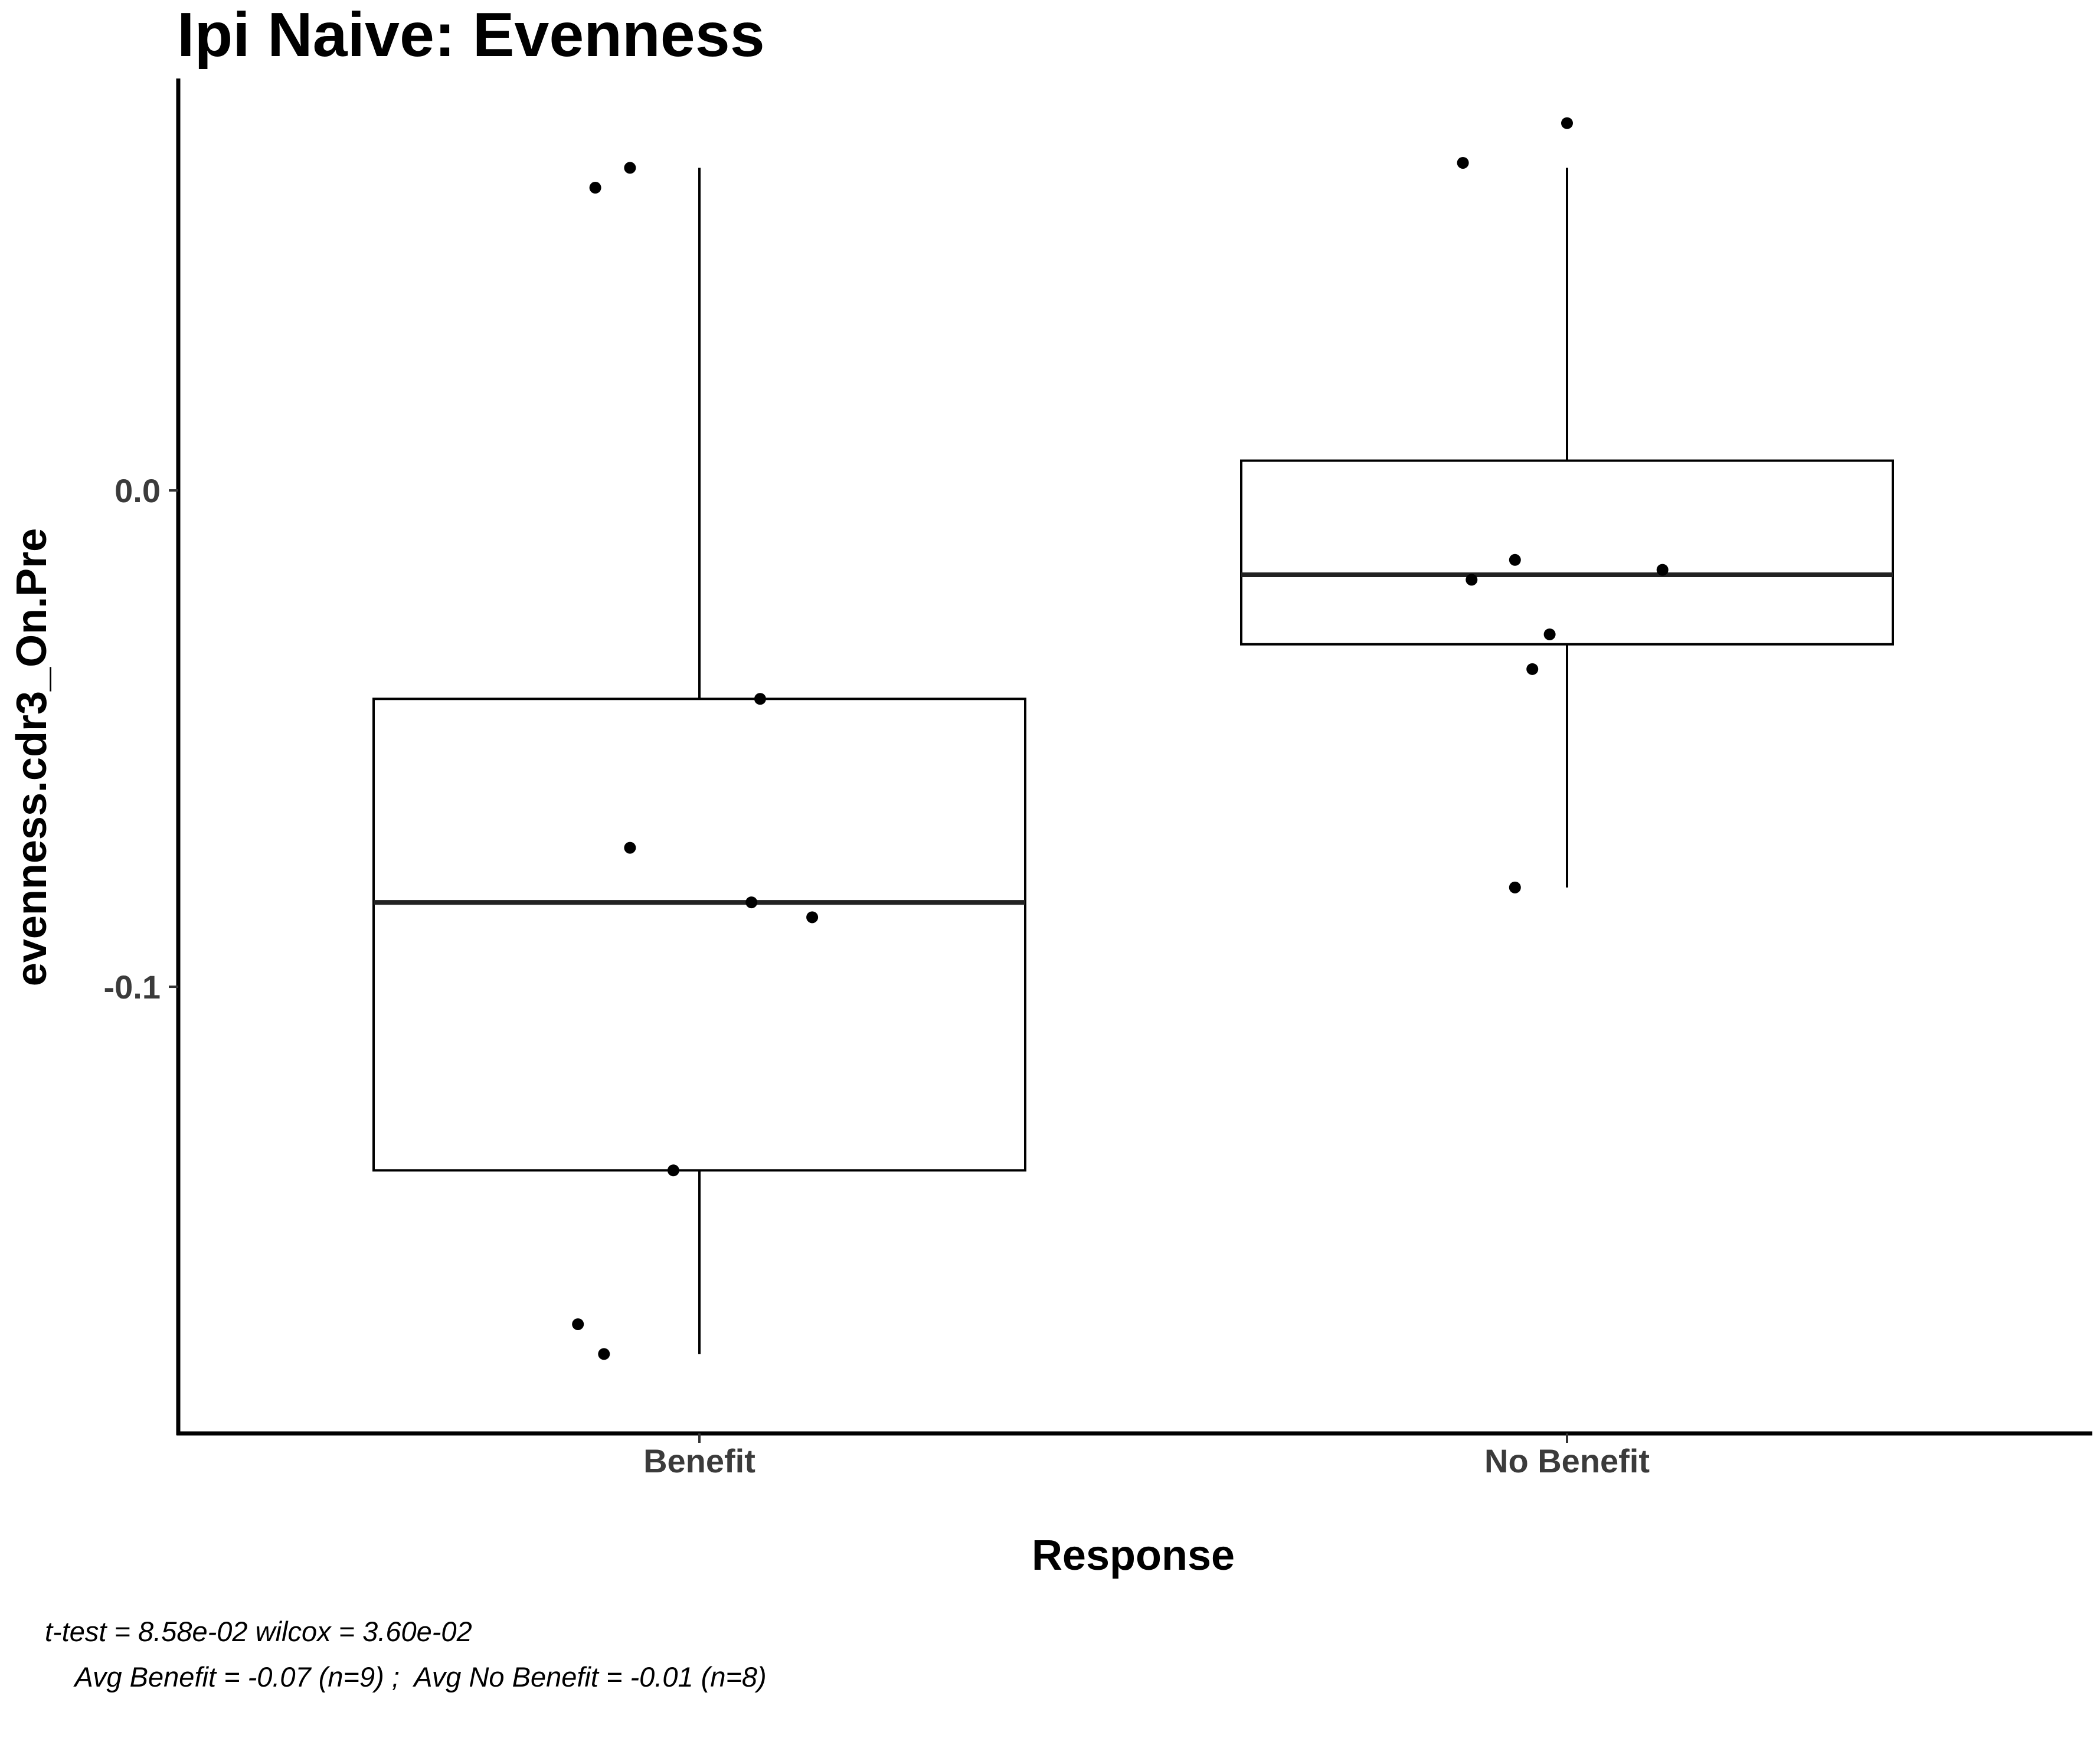 This screenshot has height=1758, width=2100. What do you see at coordinates (1133, 1555) in the screenshot?
I see `x-axis-title: Response` at bounding box center [1133, 1555].